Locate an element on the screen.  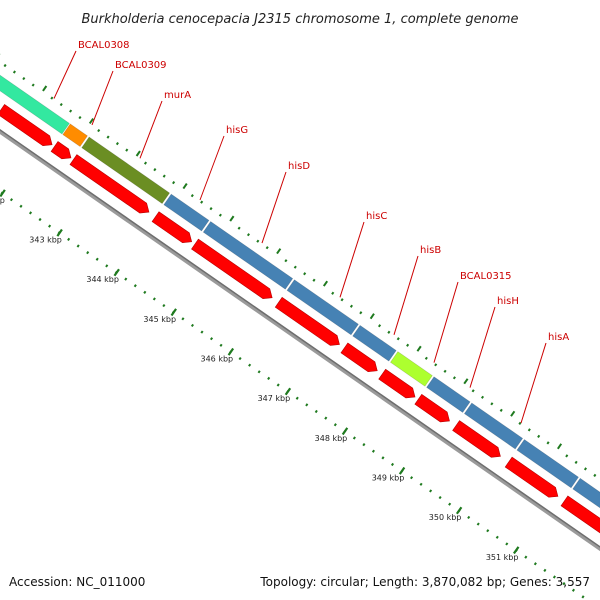
kbp-label: 351 kbp is located at coordinates (502, 557).